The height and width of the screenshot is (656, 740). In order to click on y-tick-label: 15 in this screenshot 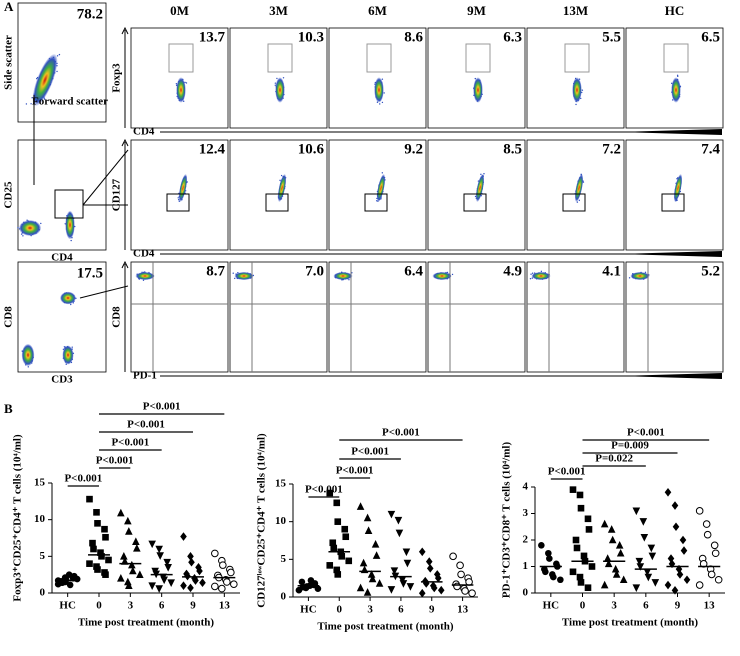, I will do `click(40, 483)`.